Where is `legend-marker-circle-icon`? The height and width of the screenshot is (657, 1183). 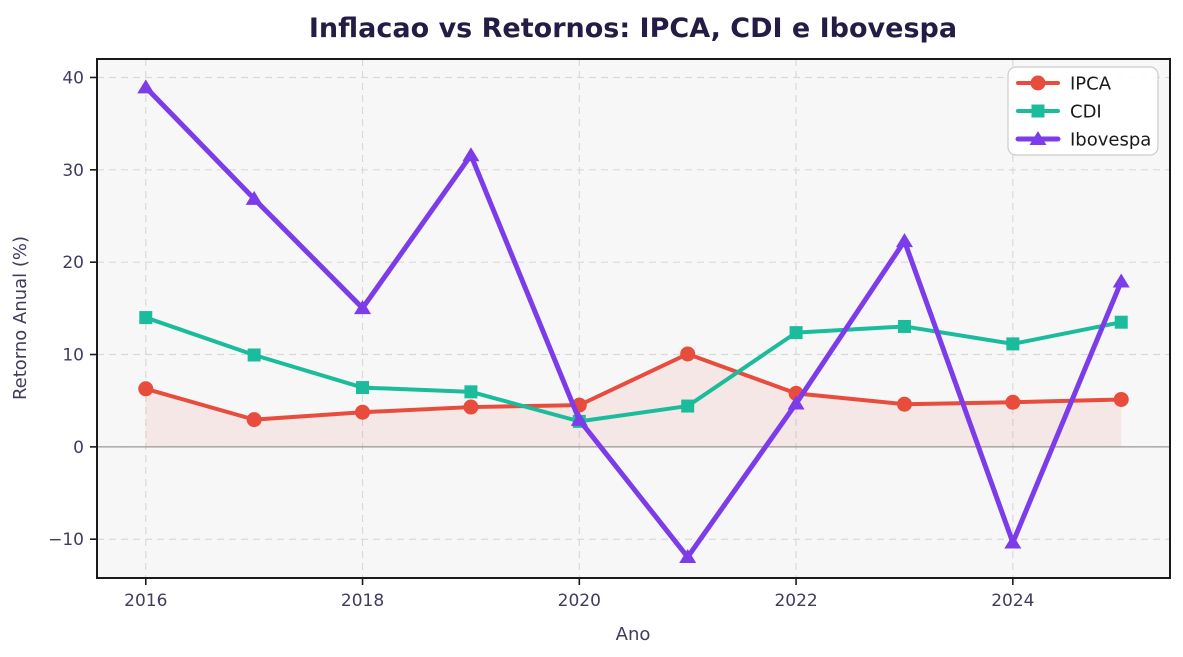 legend-marker-circle-icon is located at coordinates (1038, 83).